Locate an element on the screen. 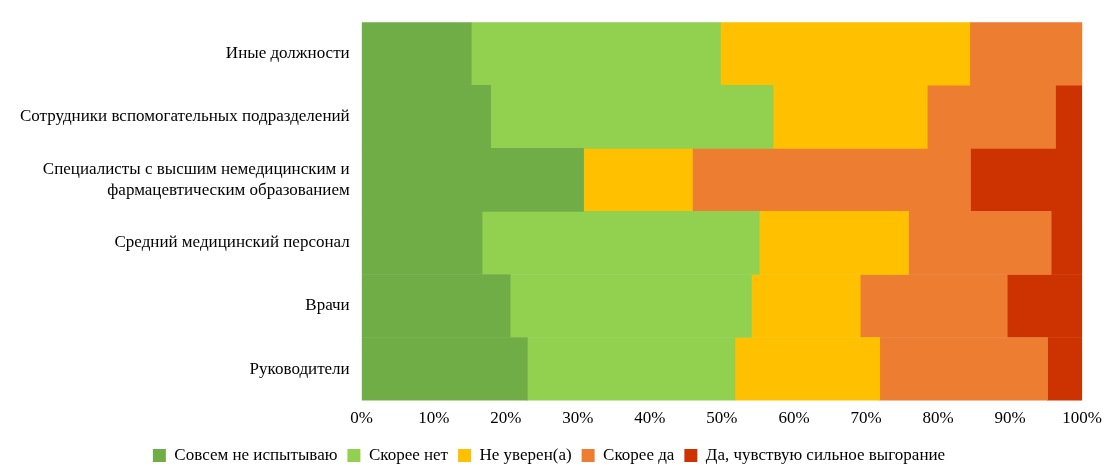 This screenshot has height=474, width=1110. legend-label: Не уверен(а) is located at coordinates (525, 454).